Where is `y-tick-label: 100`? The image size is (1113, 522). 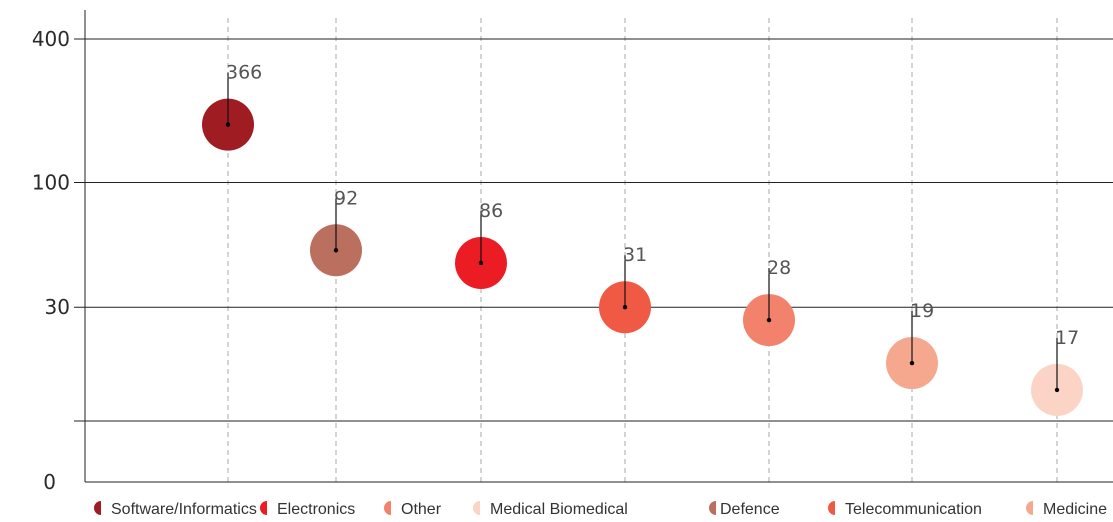 y-tick-label: 100 is located at coordinates (51, 183).